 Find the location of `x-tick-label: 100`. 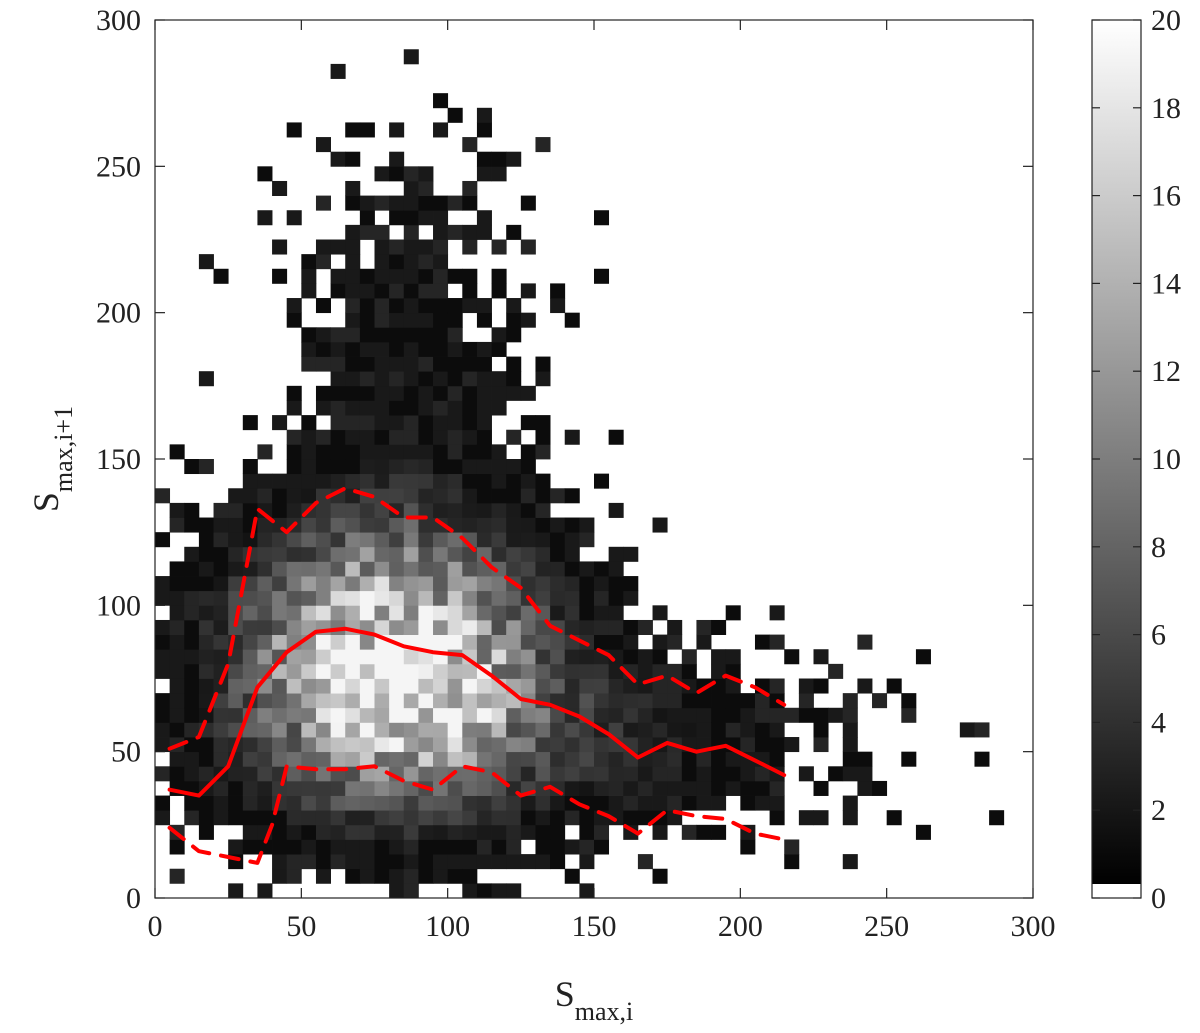

x-tick-label: 100 is located at coordinates (447, 926).